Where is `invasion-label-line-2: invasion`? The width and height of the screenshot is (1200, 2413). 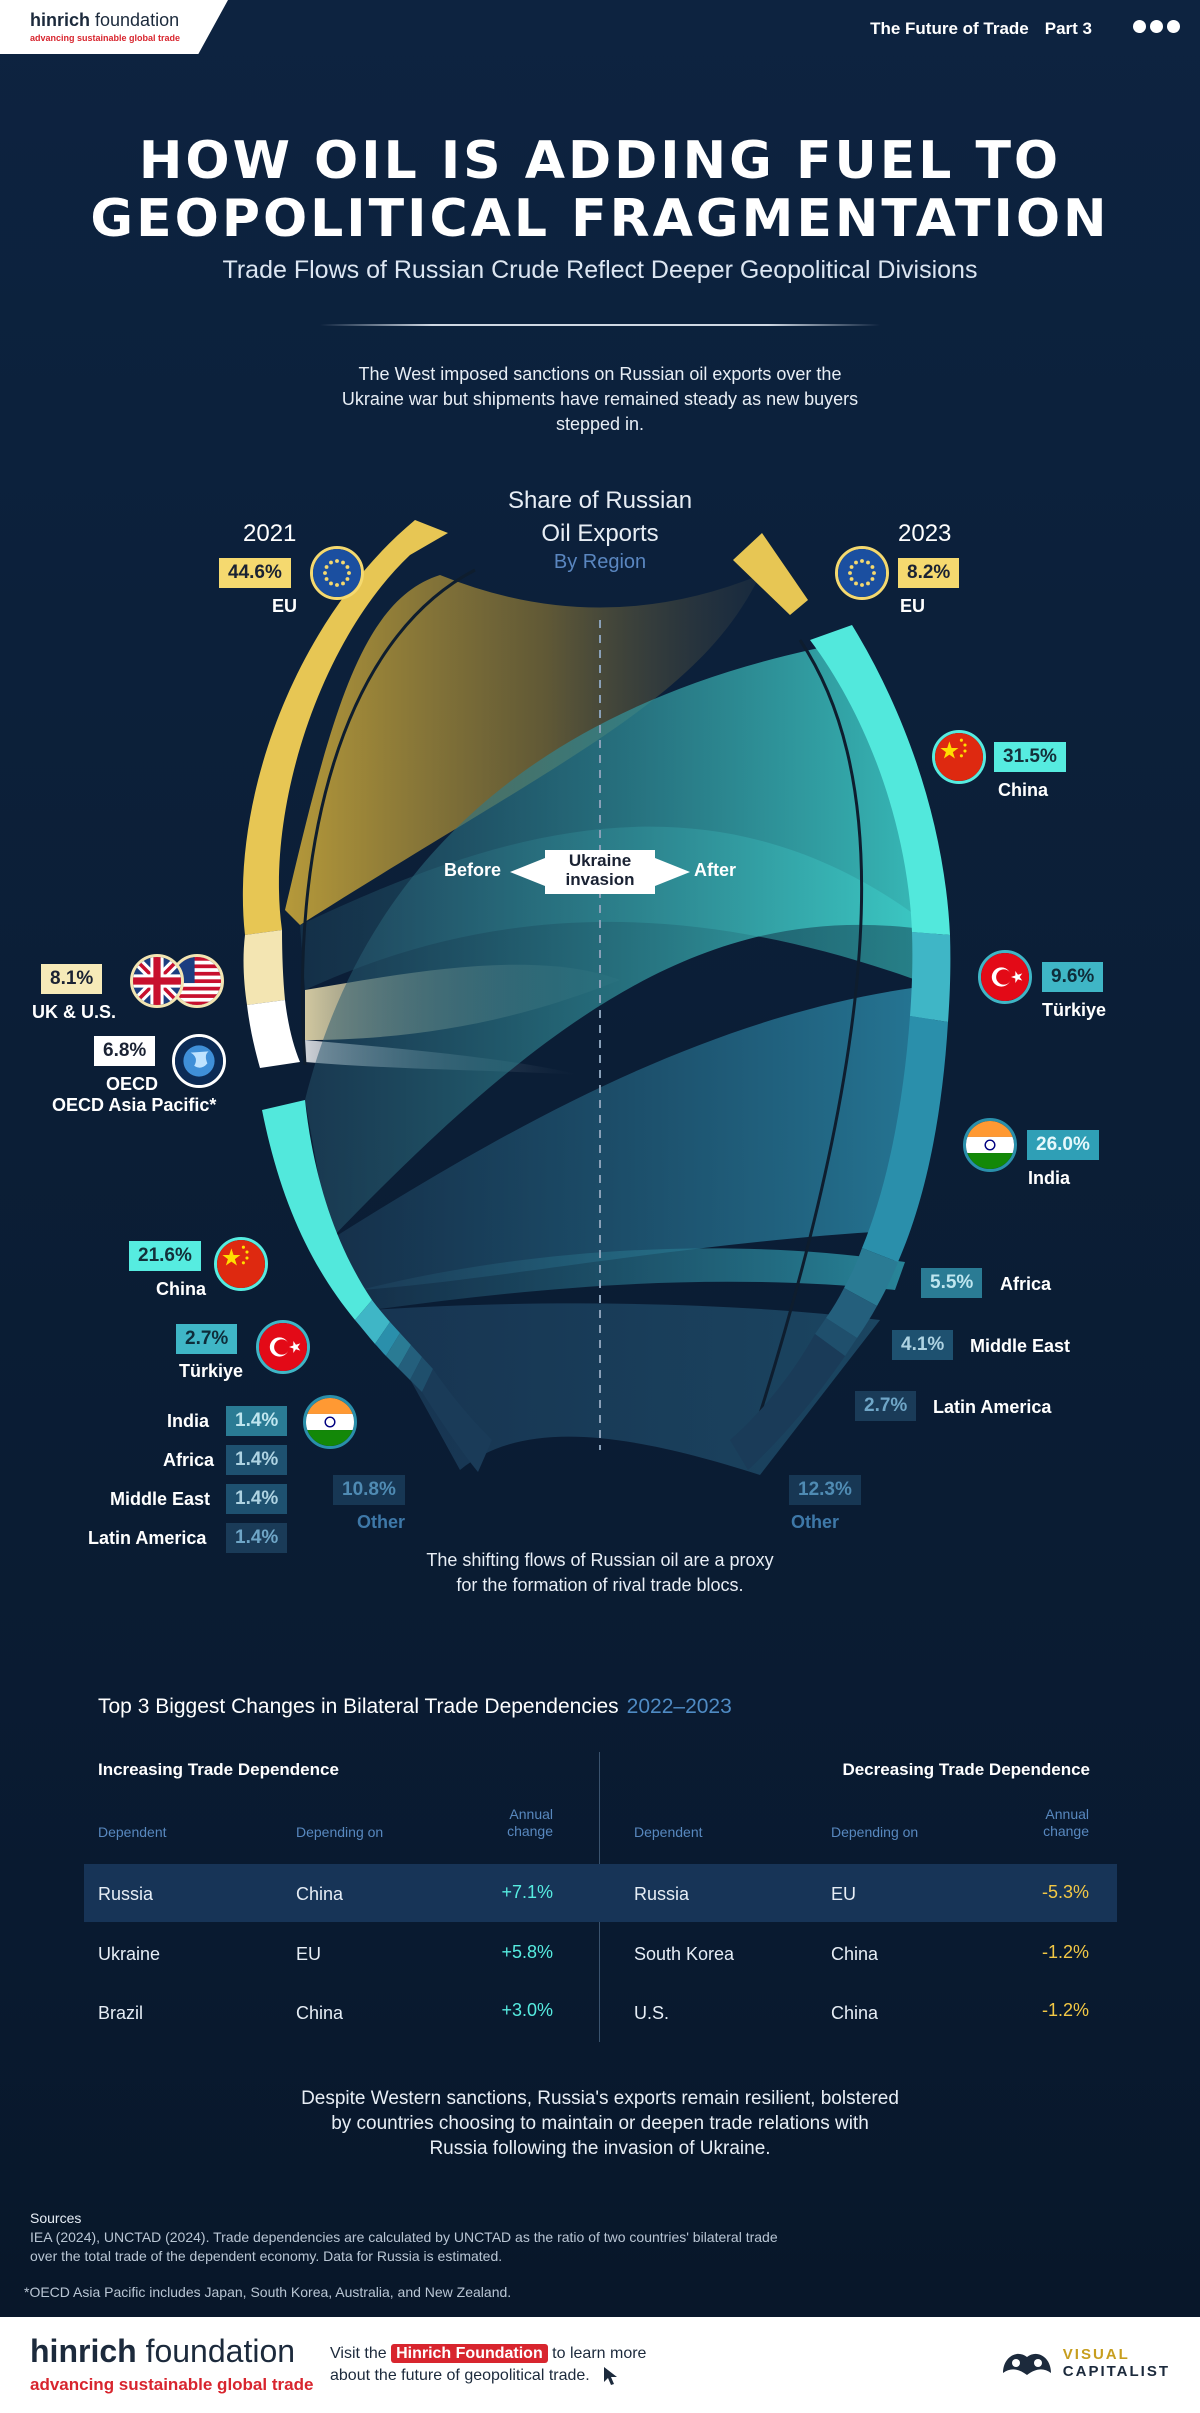
invasion-label-line-2: invasion is located at coordinates (600, 879).